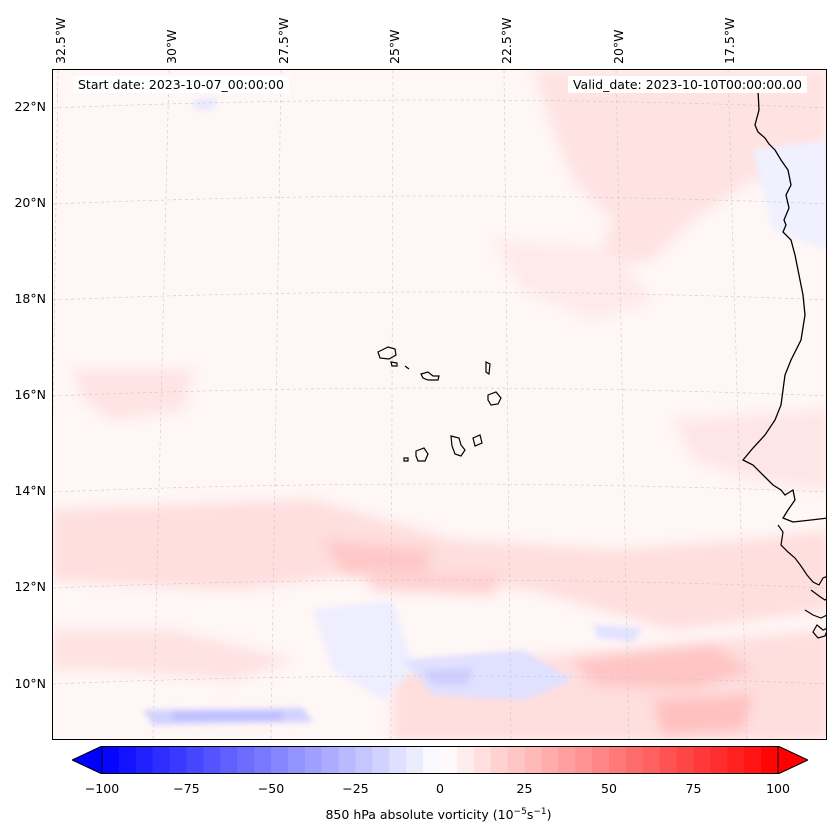  Describe the element at coordinates (618, 633) in the screenshot. I see `negative-patch-east` at that location.